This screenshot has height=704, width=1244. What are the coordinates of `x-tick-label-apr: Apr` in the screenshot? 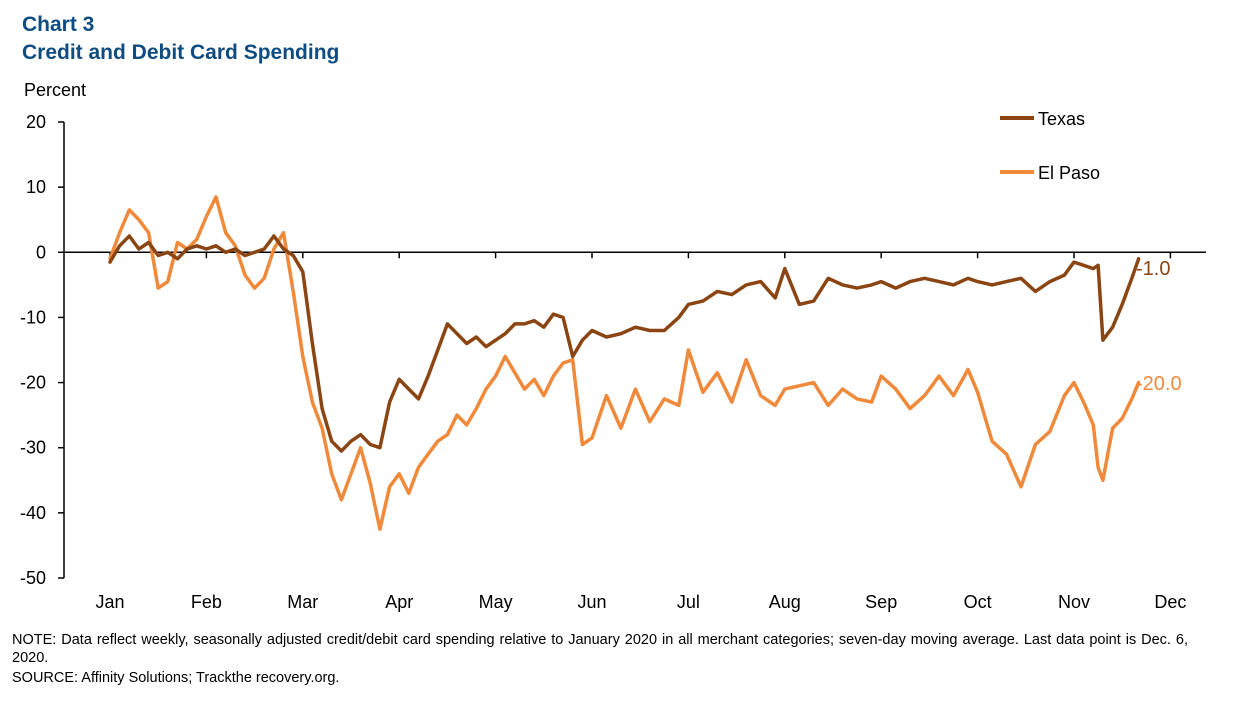 It's located at (399, 602).